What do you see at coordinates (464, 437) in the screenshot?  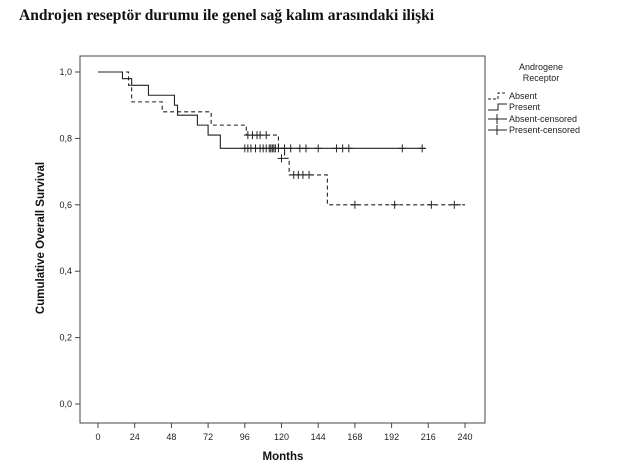 I see `x-tick-label: 240` at bounding box center [464, 437].